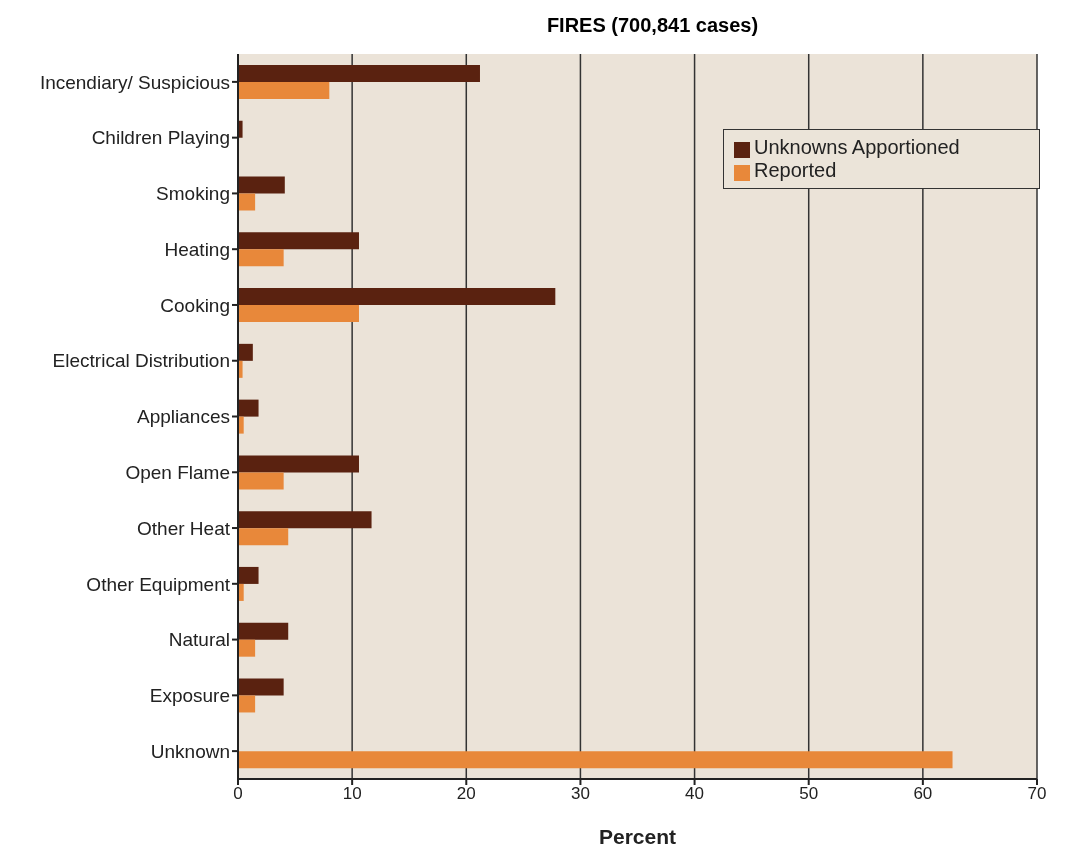  Describe the element at coordinates (238, 794) in the screenshot. I see `x-tick-label: 0` at that location.